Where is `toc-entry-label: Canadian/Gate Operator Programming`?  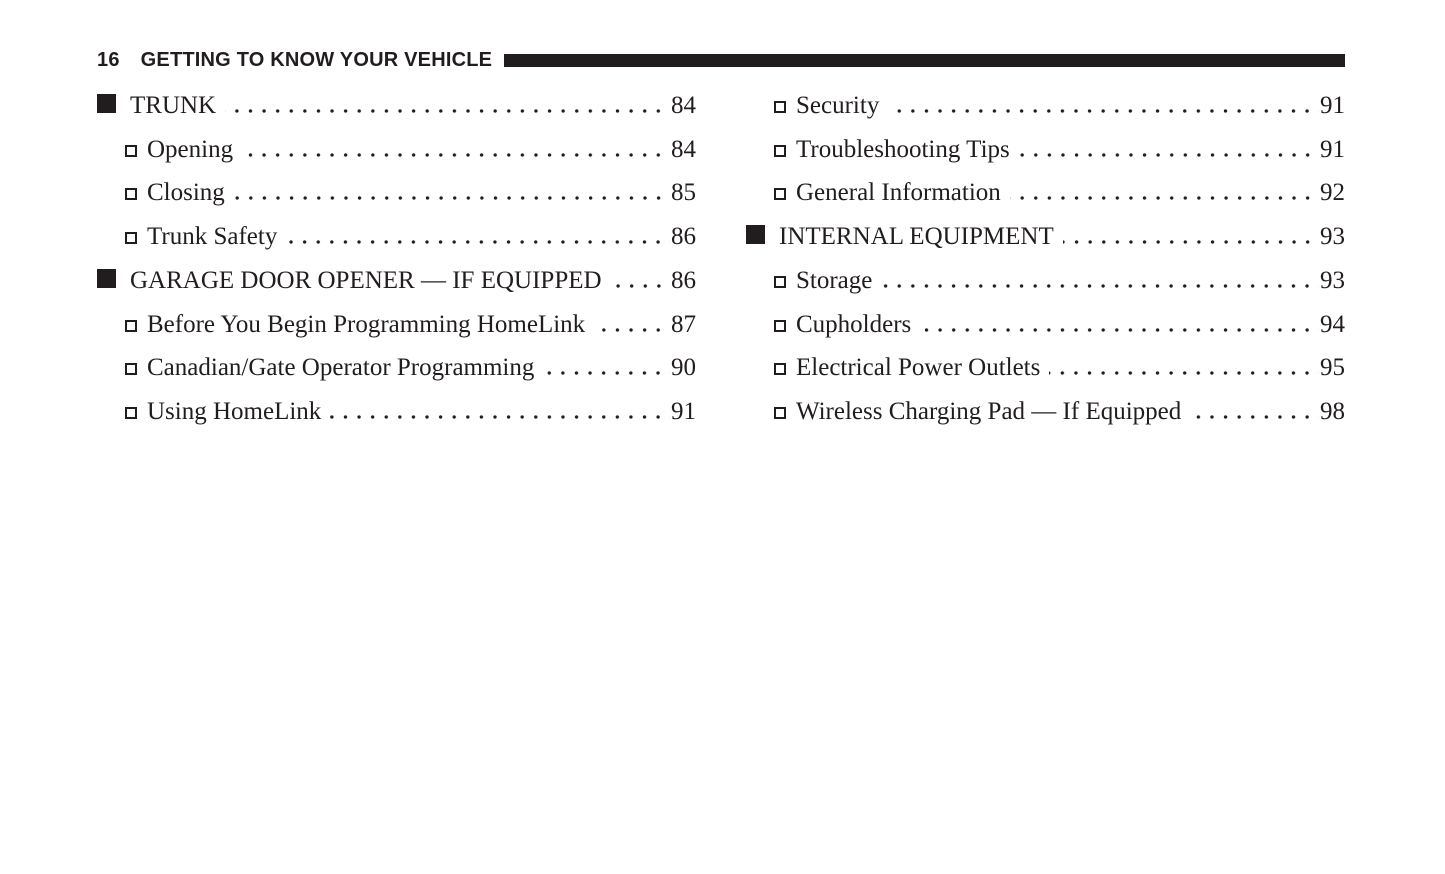 toc-entry-label: Canadian/Gate Operator Programming is located at coordinates (341, 368).